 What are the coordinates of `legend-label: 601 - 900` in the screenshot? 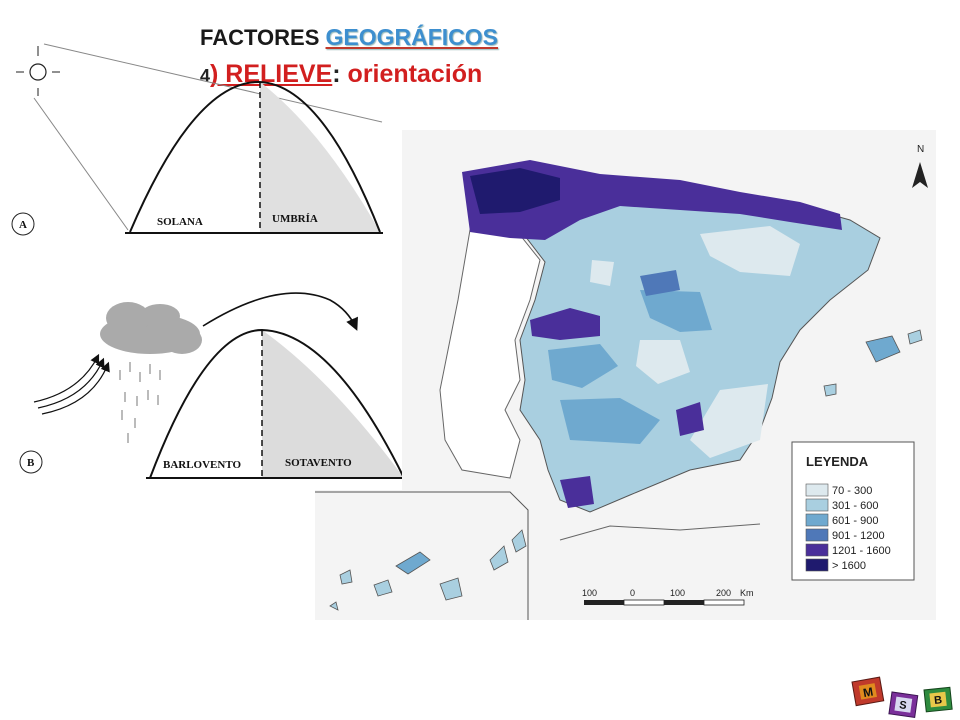 It's located at (855, 521).